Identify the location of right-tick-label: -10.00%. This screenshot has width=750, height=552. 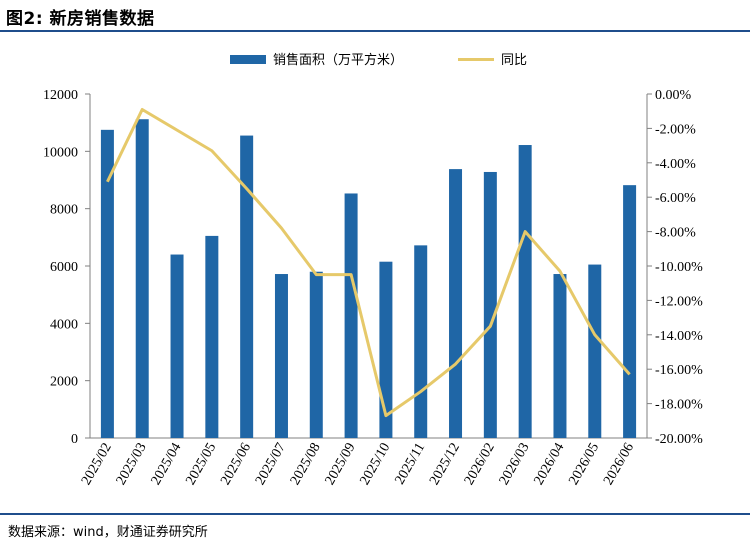
(679, 267).